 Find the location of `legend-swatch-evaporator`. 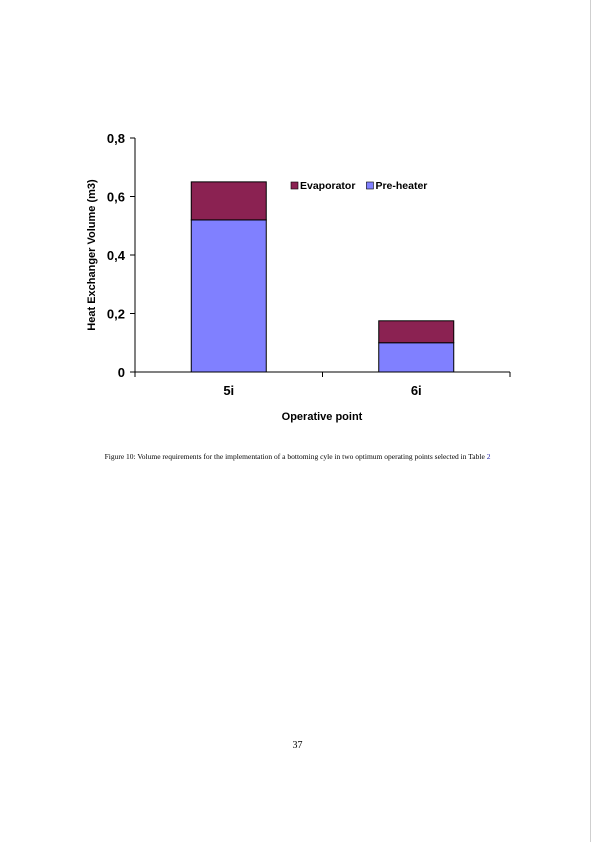

legend-swatch-evaporator is located at coordinates (294, 185).